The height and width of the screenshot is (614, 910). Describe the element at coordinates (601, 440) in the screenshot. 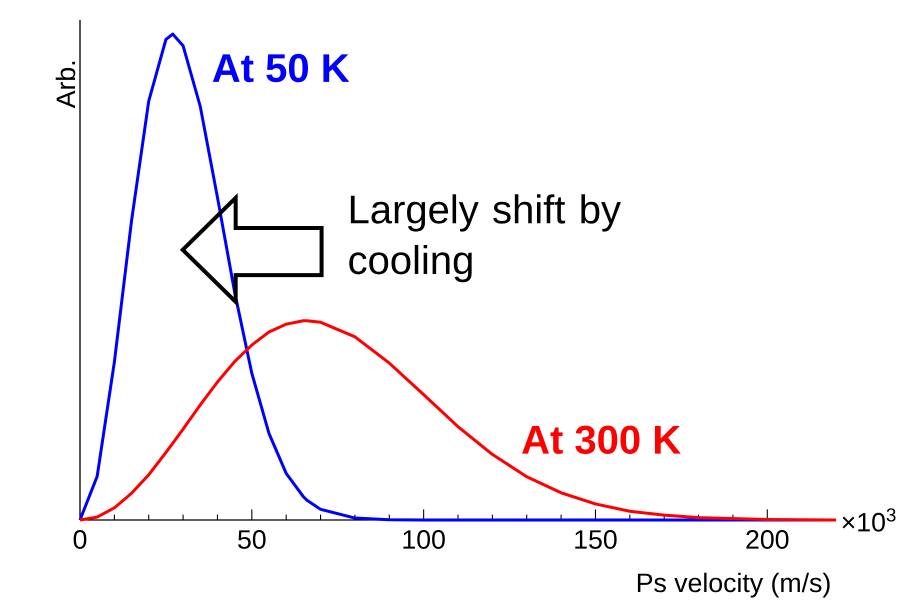

I see `series-label: At 300 K` at that location.